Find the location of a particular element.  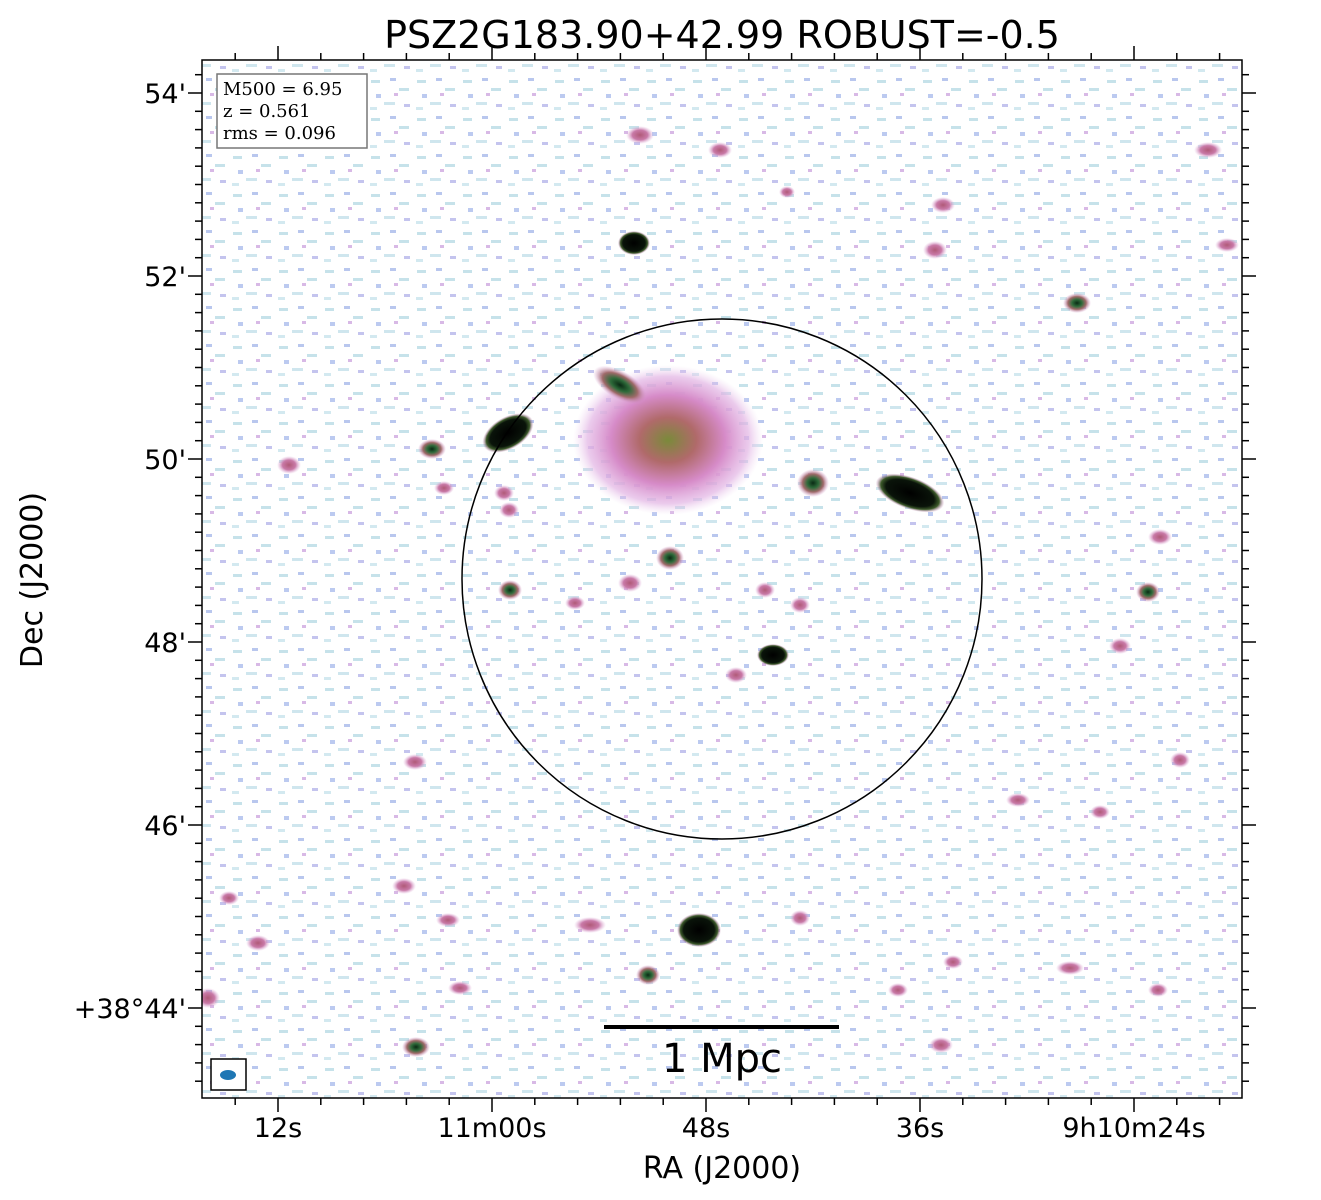

y-tick-label: 50' is located at coordinates (165, 460).